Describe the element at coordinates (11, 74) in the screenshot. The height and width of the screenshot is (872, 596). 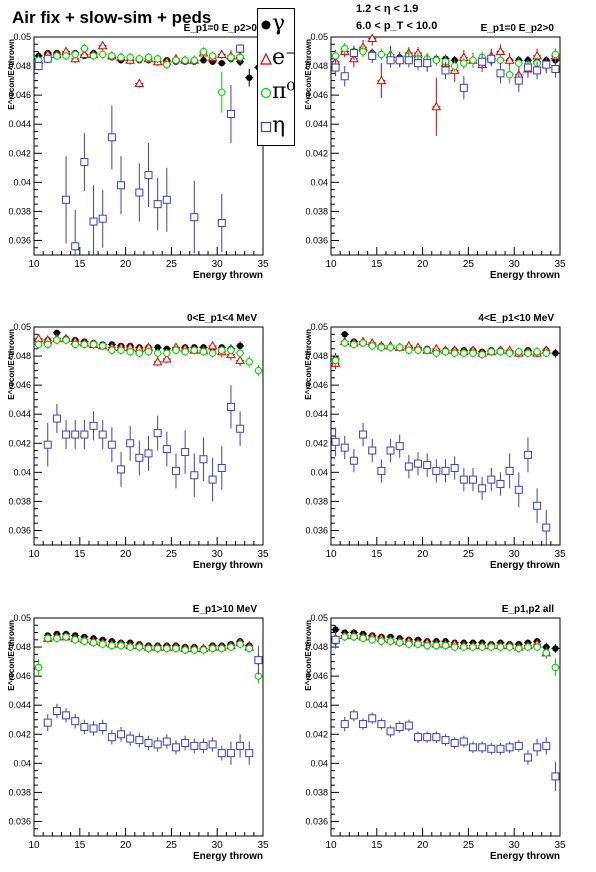
I see `y-axis-label: E^recon/E^thrown` at that location.